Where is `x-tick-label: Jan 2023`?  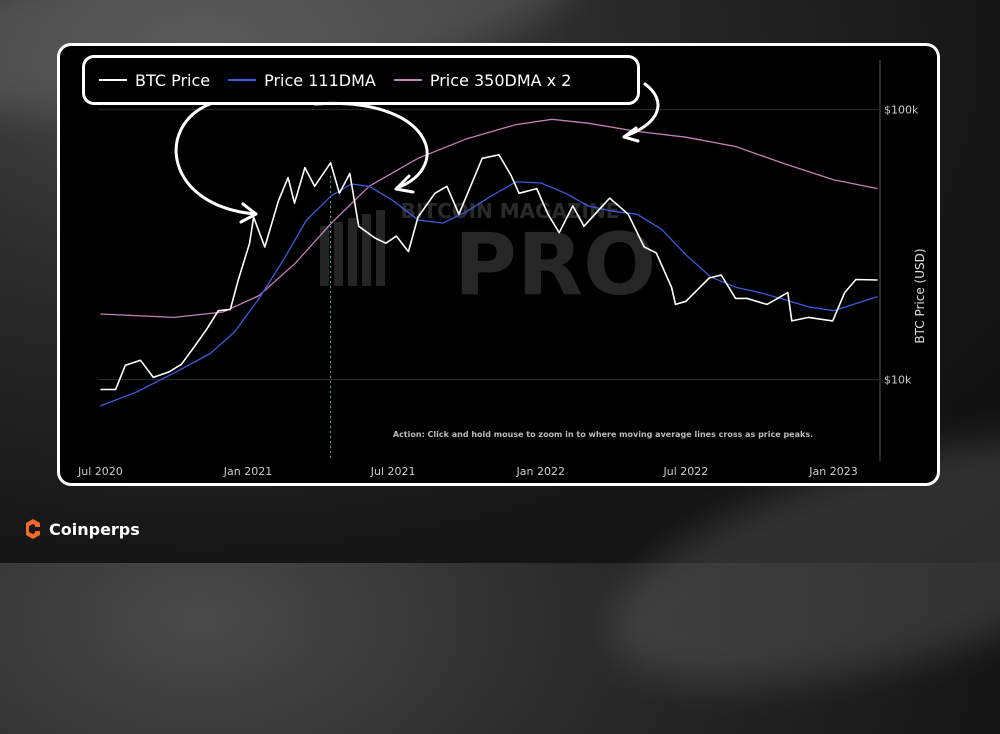
x-tick-label: Jan 2023 is located at coordinates (832, 471).